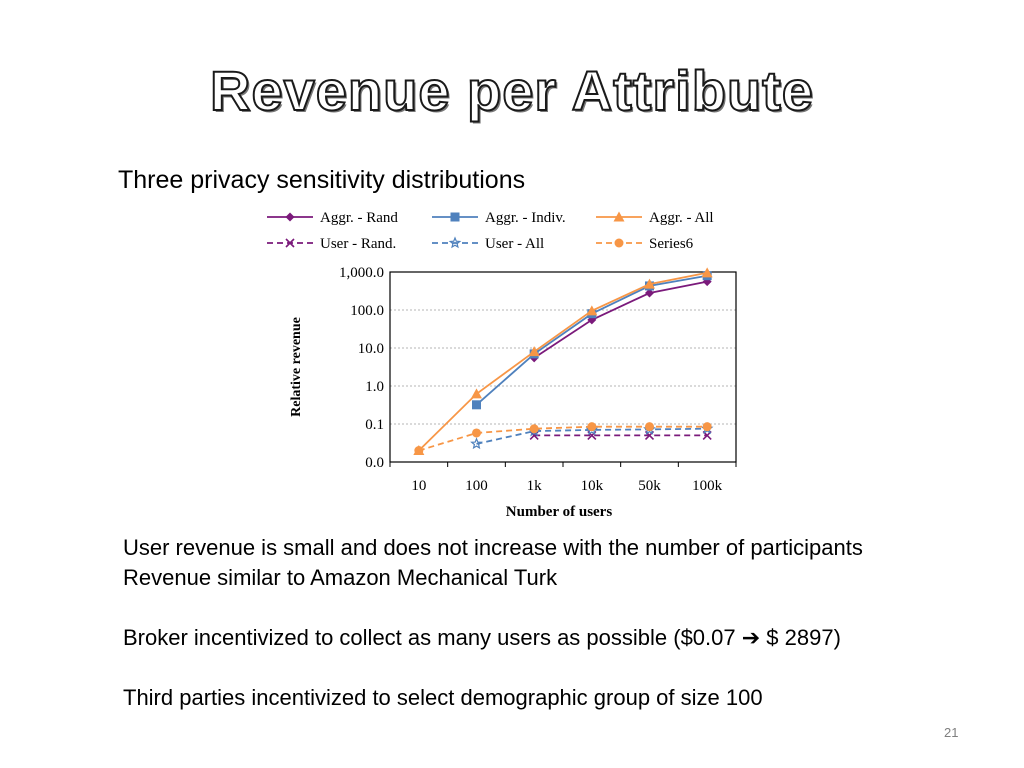 This screenshot has height=768, width=1024. I want to click on page-number: 21, so click(951, 732).